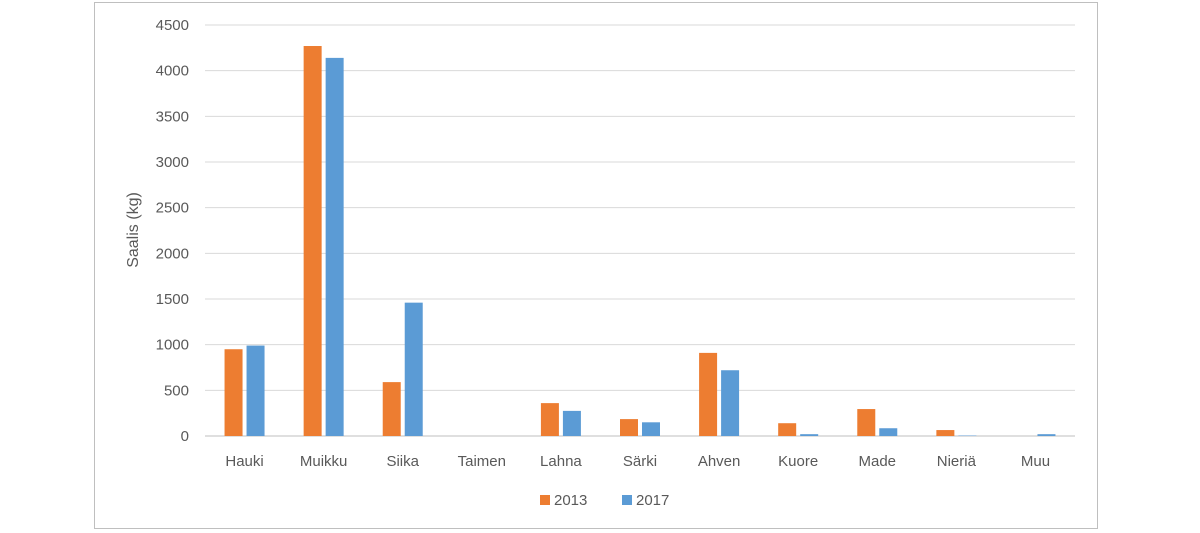 This screenshot has height=533, width=1200. Describe the element at coordinates (571, 423) in the screenshot. I see `bar-2017-lahna` at that location.